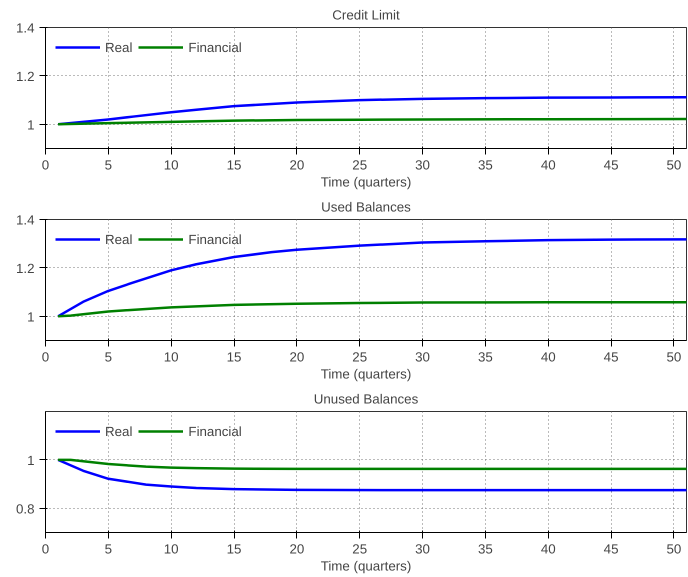  I want to click on y-tick-label: 0.8, so click(25, 508).